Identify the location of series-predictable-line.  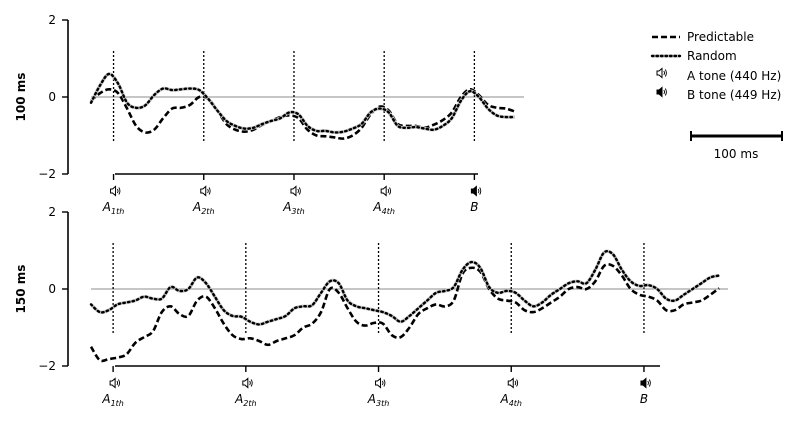
(303, 114).